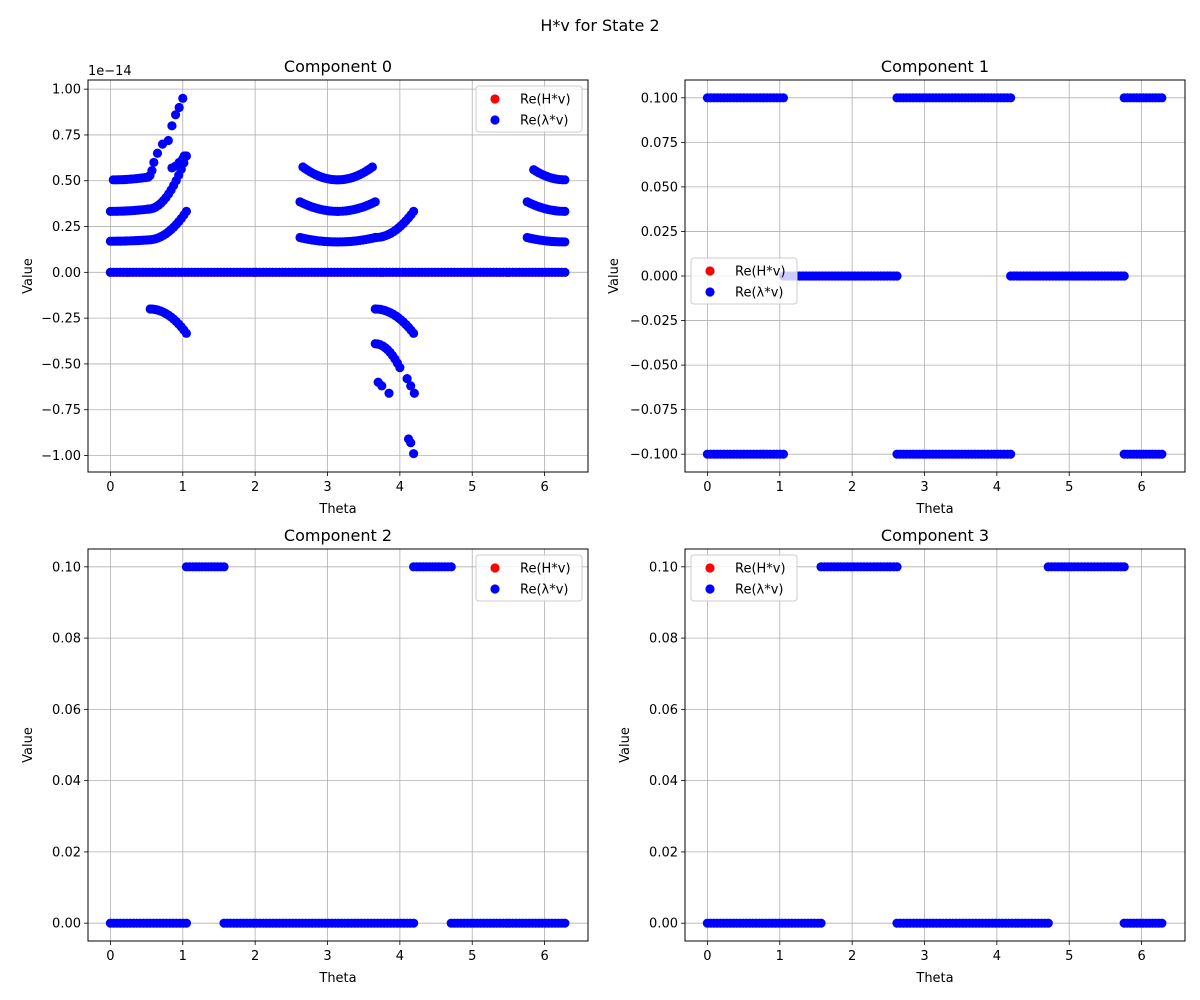 This screenshot has height=1000, width=1200. Describe the element at coordinates (654, 455) in the screenshot. I see `y-tick-label: −0.100` at that location.